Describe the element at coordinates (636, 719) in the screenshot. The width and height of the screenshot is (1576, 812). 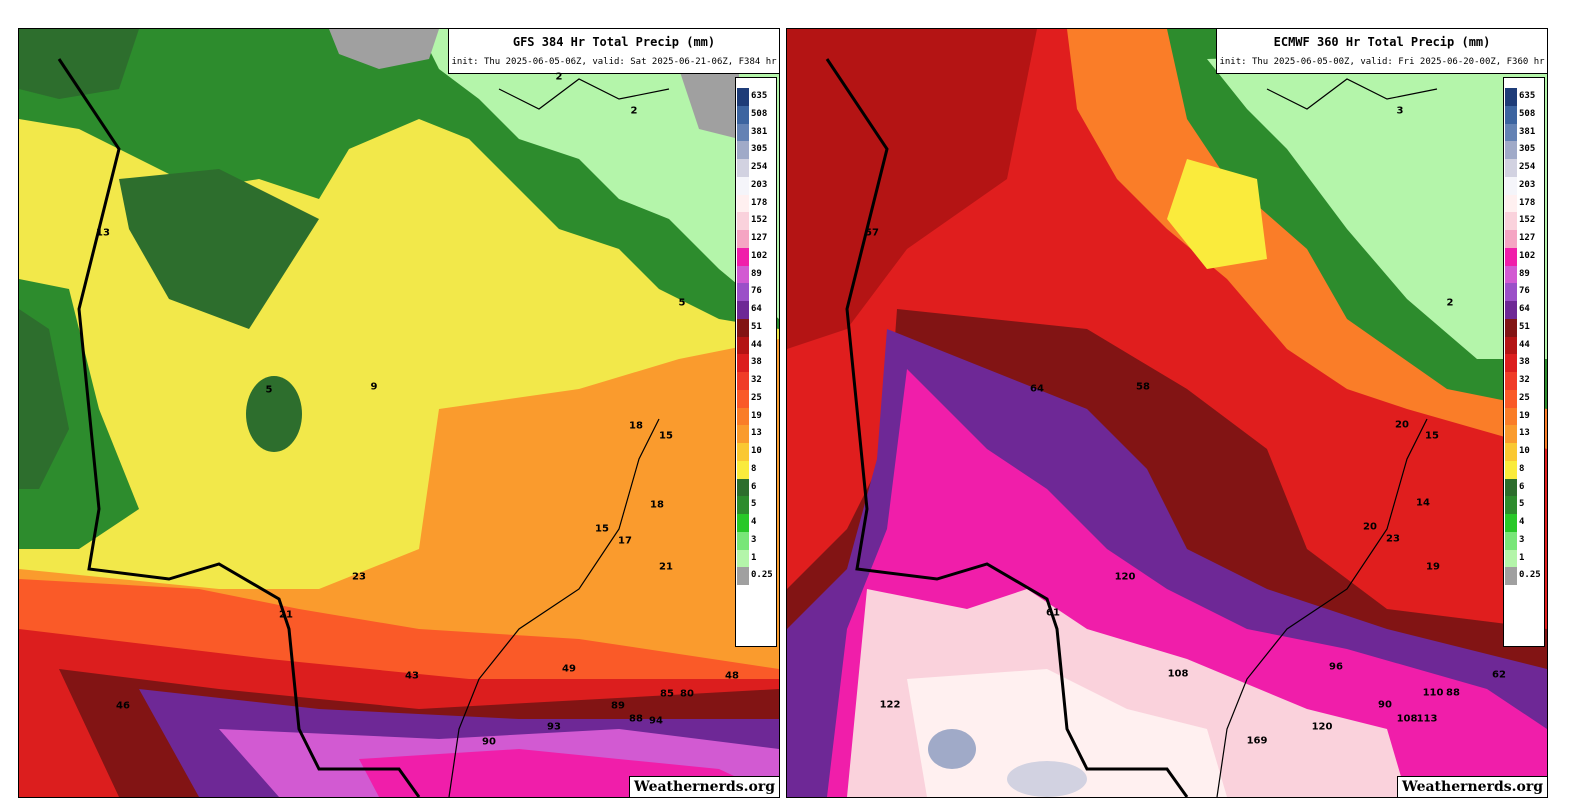
I see `precip-value-label: 88` at that location.